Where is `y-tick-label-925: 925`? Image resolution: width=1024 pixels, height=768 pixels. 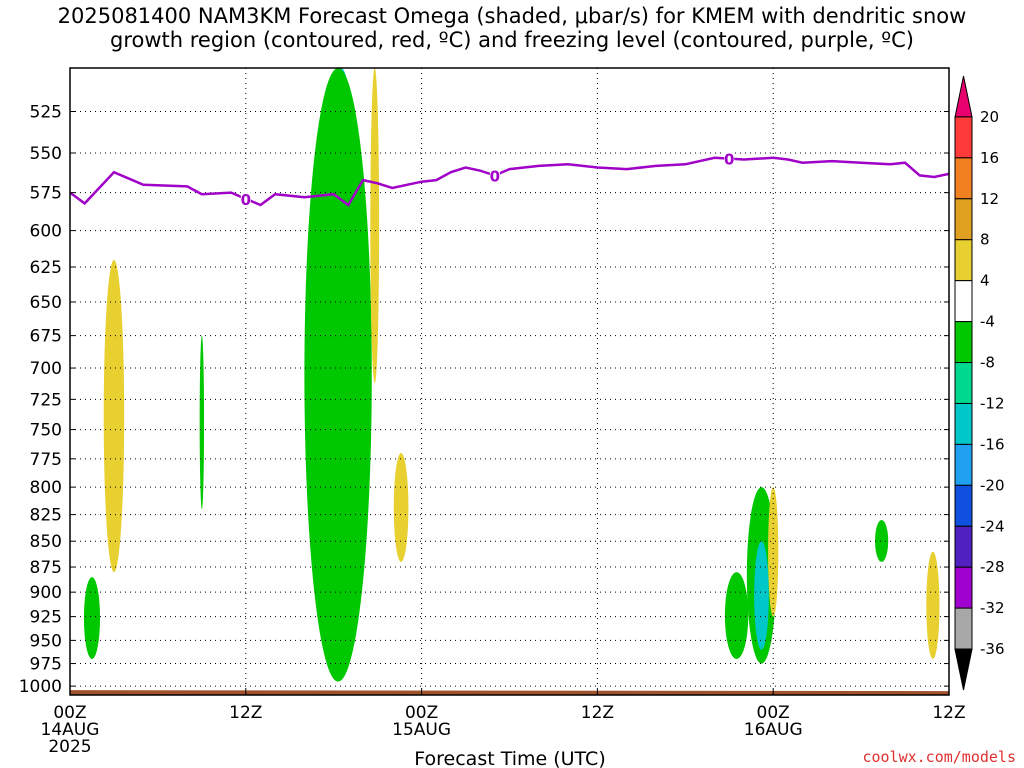 y-tick-label-925: 925 is located at coordinates (46, 618).